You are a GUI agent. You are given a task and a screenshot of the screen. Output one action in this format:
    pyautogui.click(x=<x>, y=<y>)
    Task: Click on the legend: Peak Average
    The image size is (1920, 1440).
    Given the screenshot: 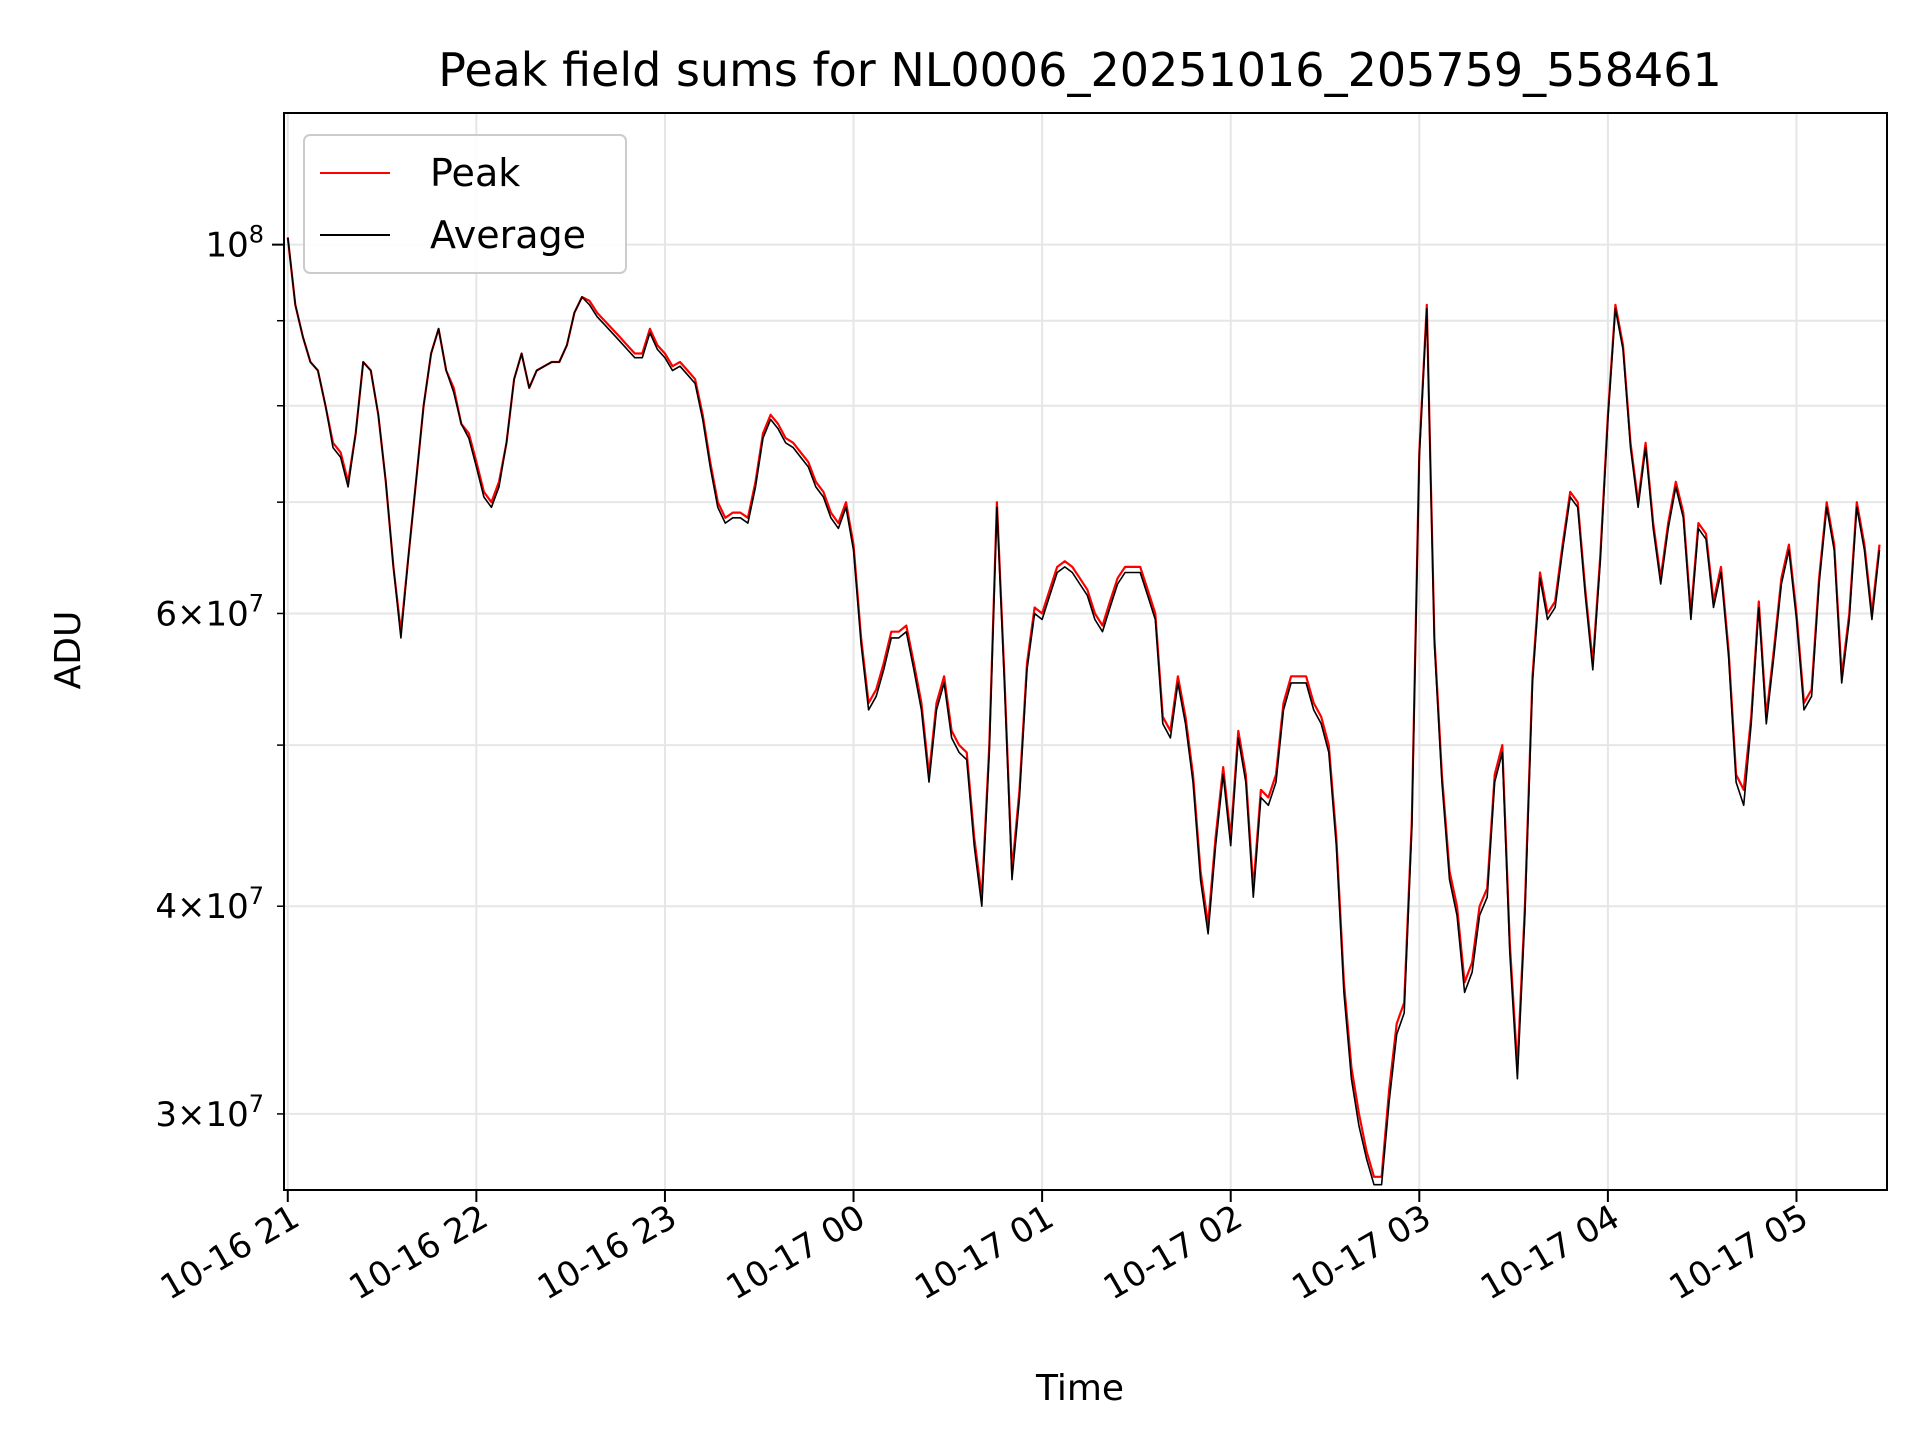 What is the action you would take?
    pyautogui.click(x=465, y=204)
    